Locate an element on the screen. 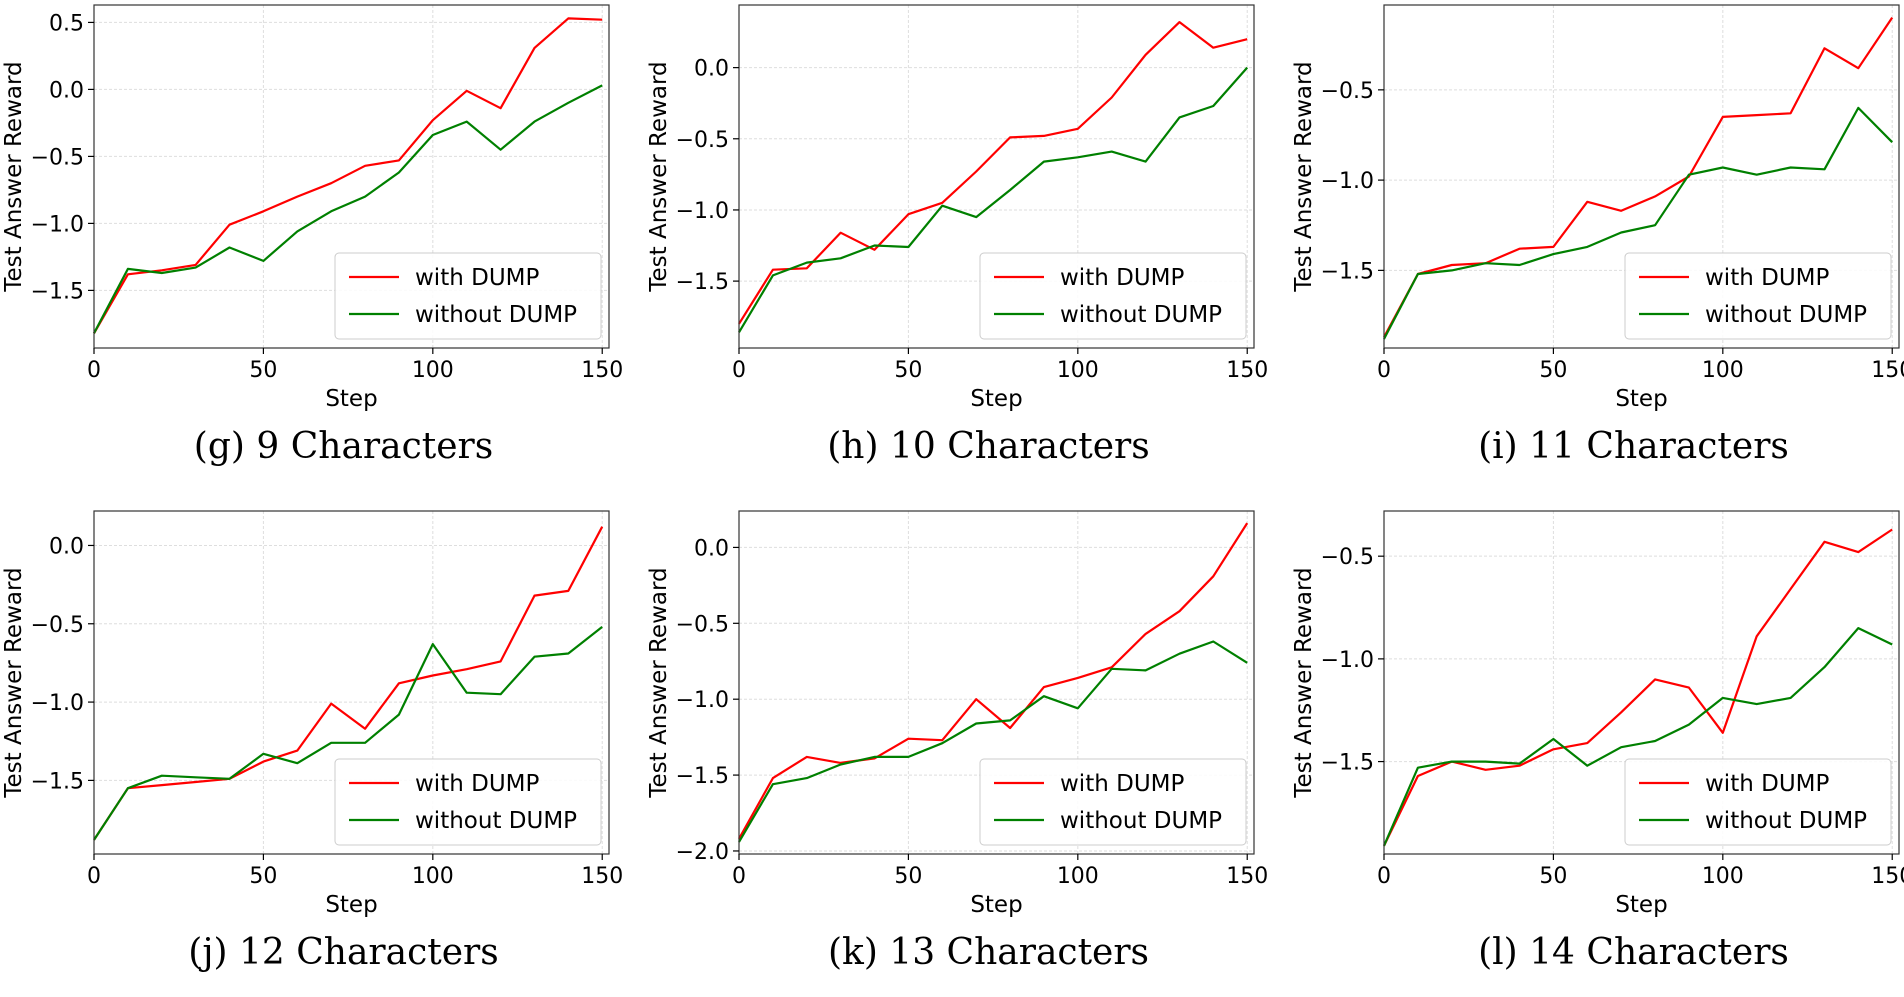 The width and height of the screenshot is (1904, 997). chart-3-series-0-line is located at coordinates (348, 683).